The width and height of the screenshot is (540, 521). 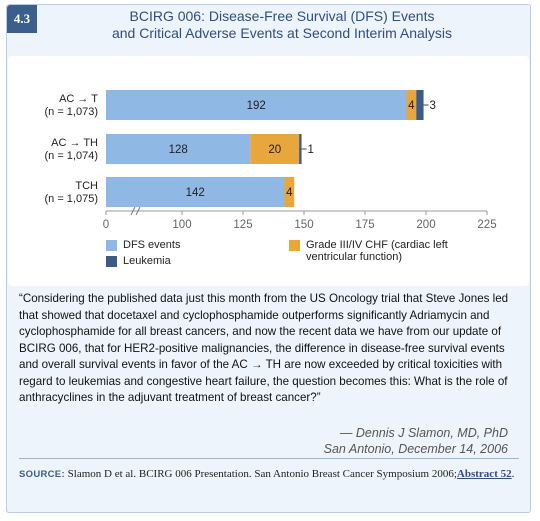 What do you see at coordinates (74, 143) in the screenshot?
I see `category-label: AC → TH` at bounding box center [74, 143].